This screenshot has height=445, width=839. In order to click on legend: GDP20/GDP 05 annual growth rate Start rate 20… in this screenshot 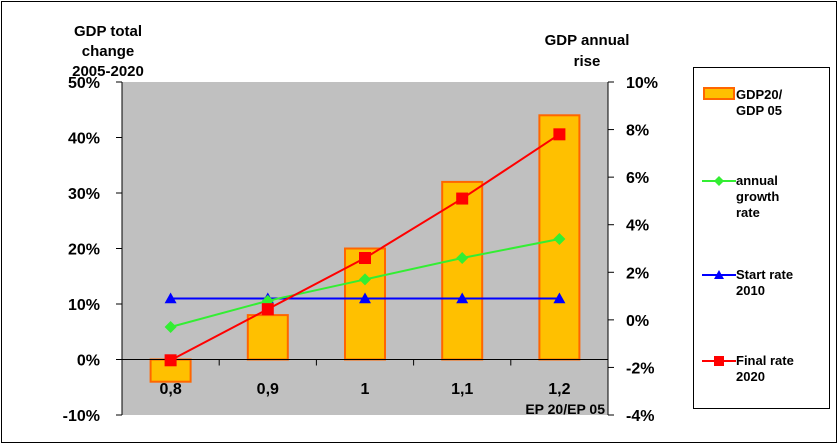, I will do `click(761, 238)`.